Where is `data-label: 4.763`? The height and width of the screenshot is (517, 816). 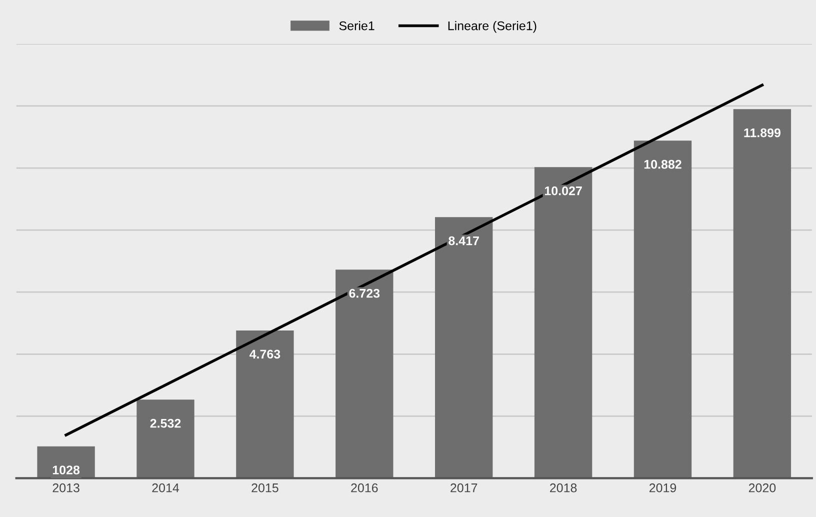
data-label: 4.763 is located at coordinates (264, 354).